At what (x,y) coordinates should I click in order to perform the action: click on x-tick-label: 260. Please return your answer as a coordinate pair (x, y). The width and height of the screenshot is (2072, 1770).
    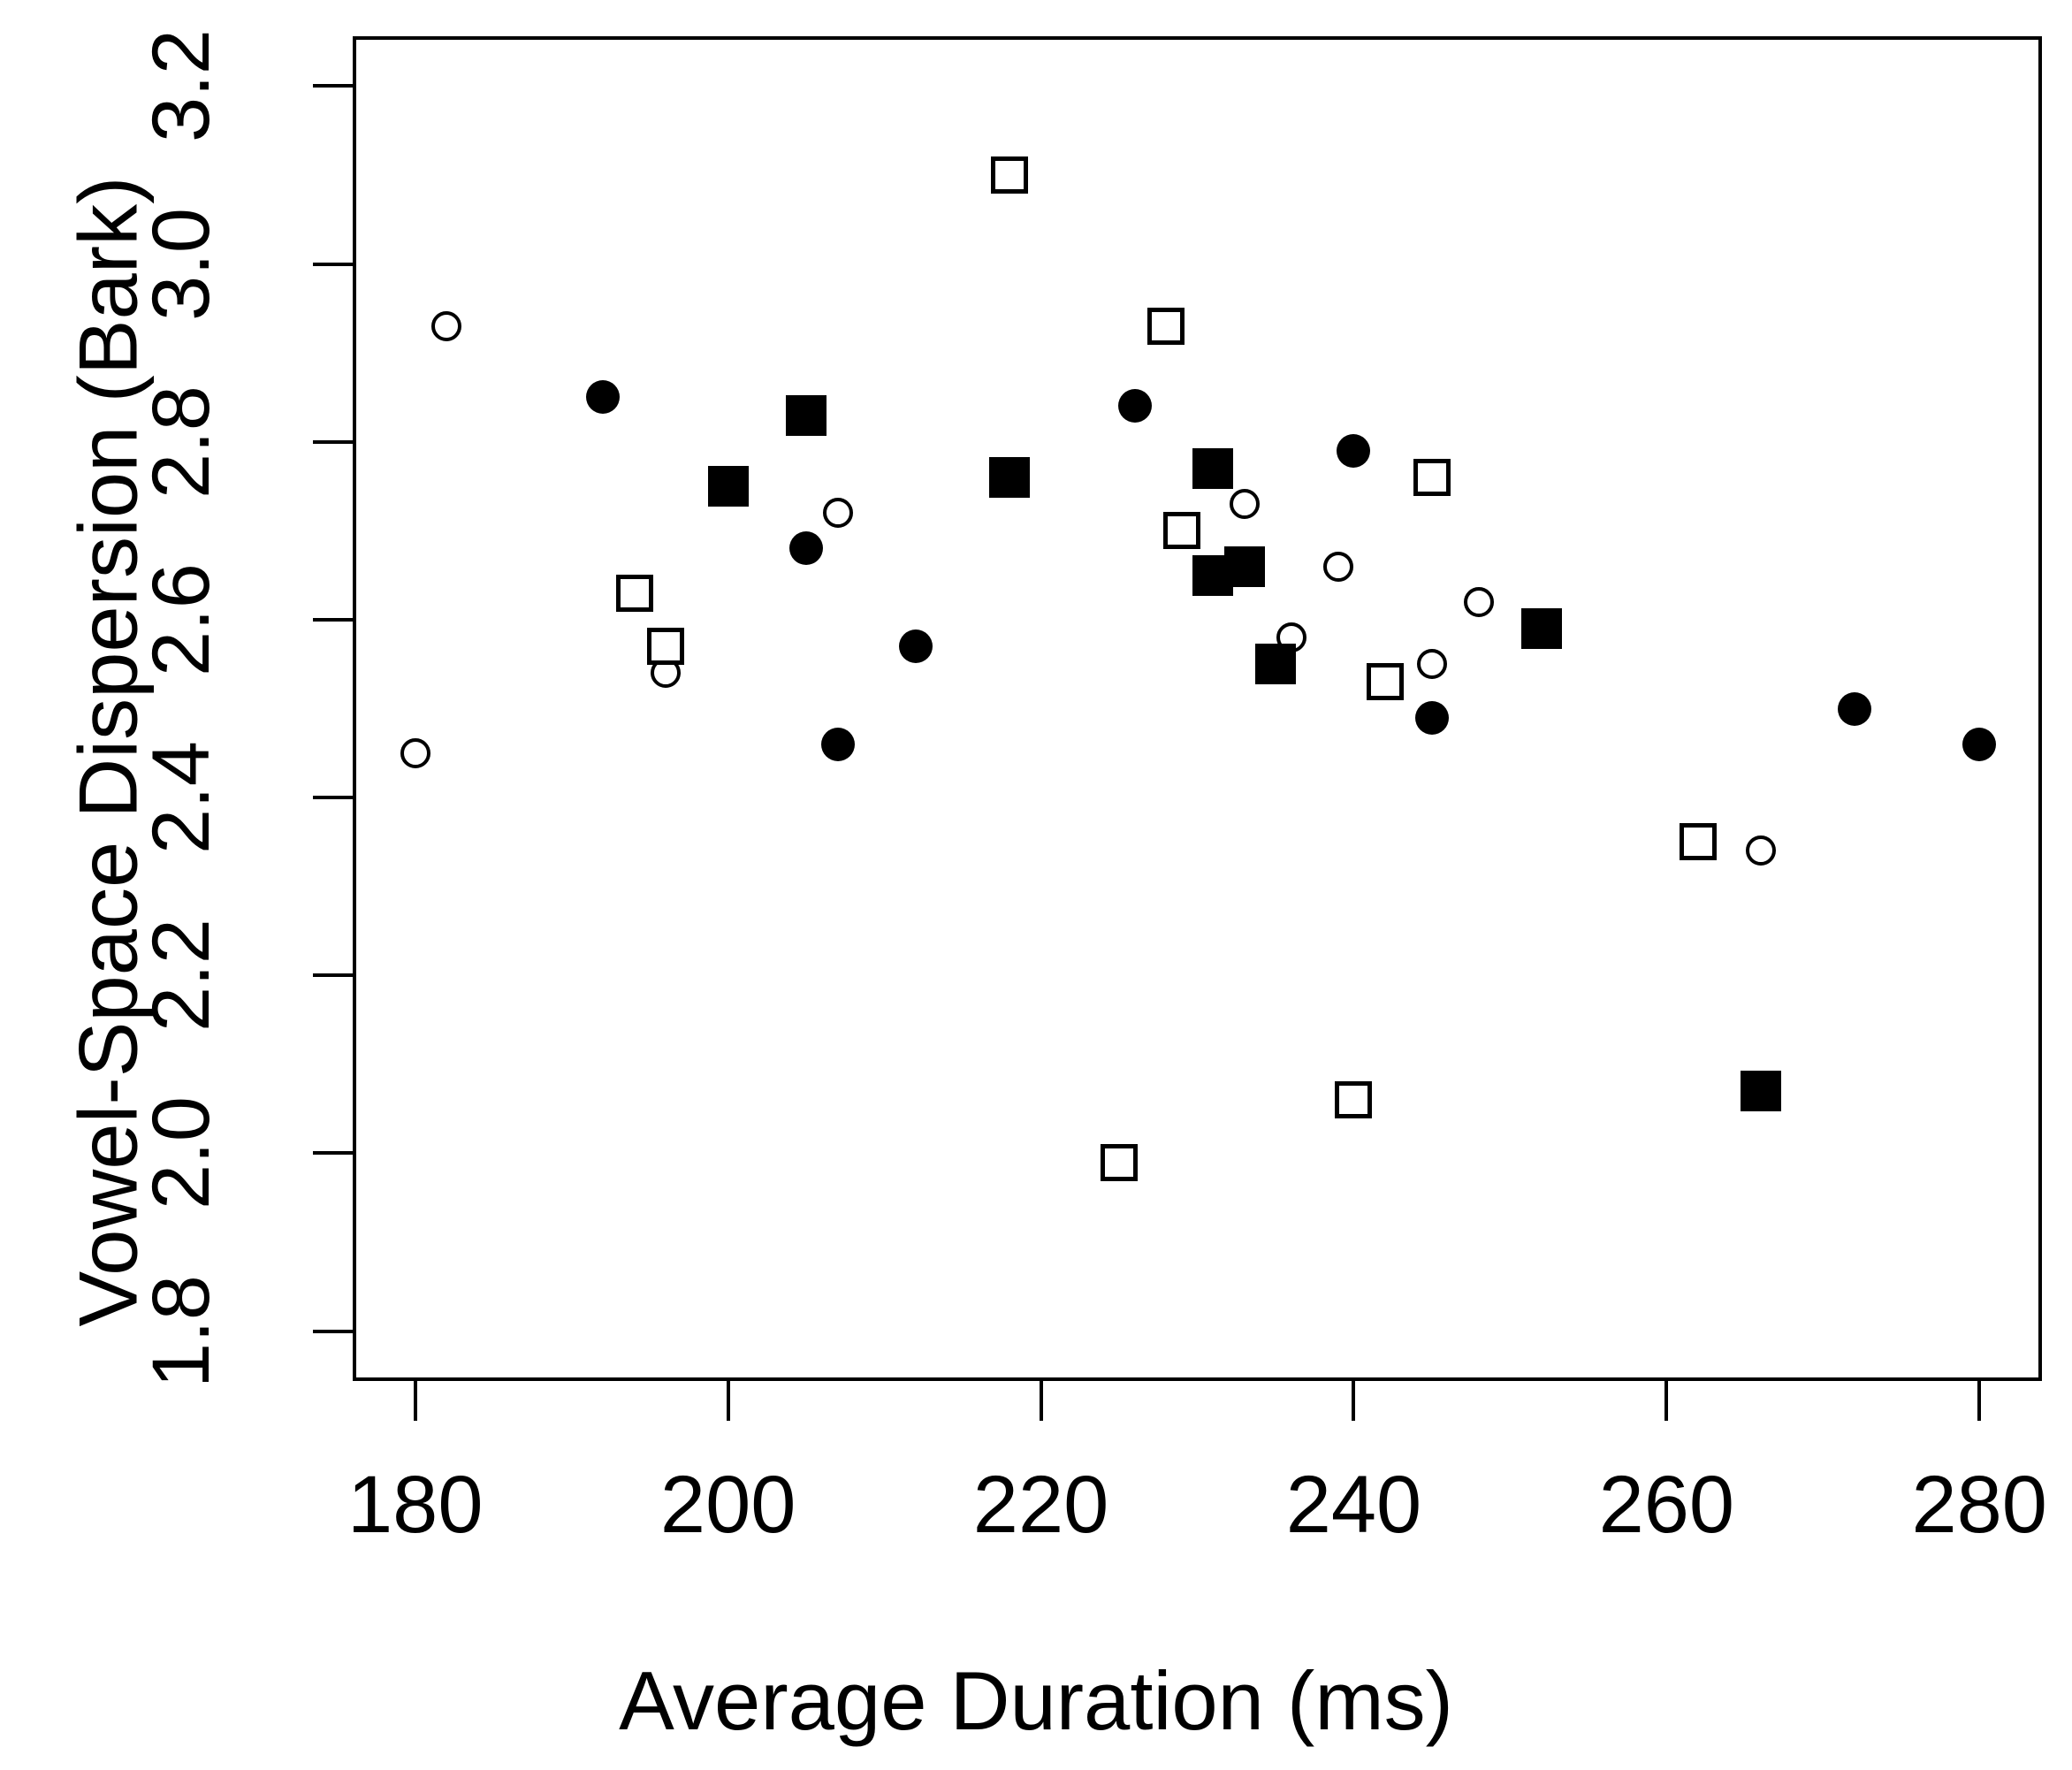
    Looking at the image, I should click on (1666, 1505).